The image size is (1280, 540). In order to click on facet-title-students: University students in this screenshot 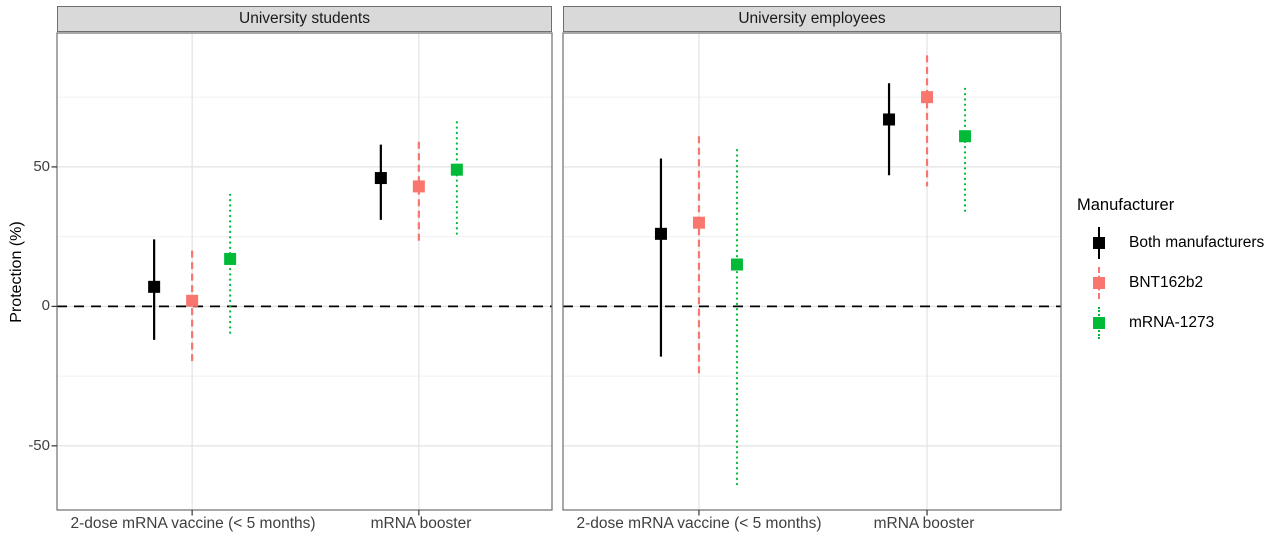, I will do `click(304, 18)`.